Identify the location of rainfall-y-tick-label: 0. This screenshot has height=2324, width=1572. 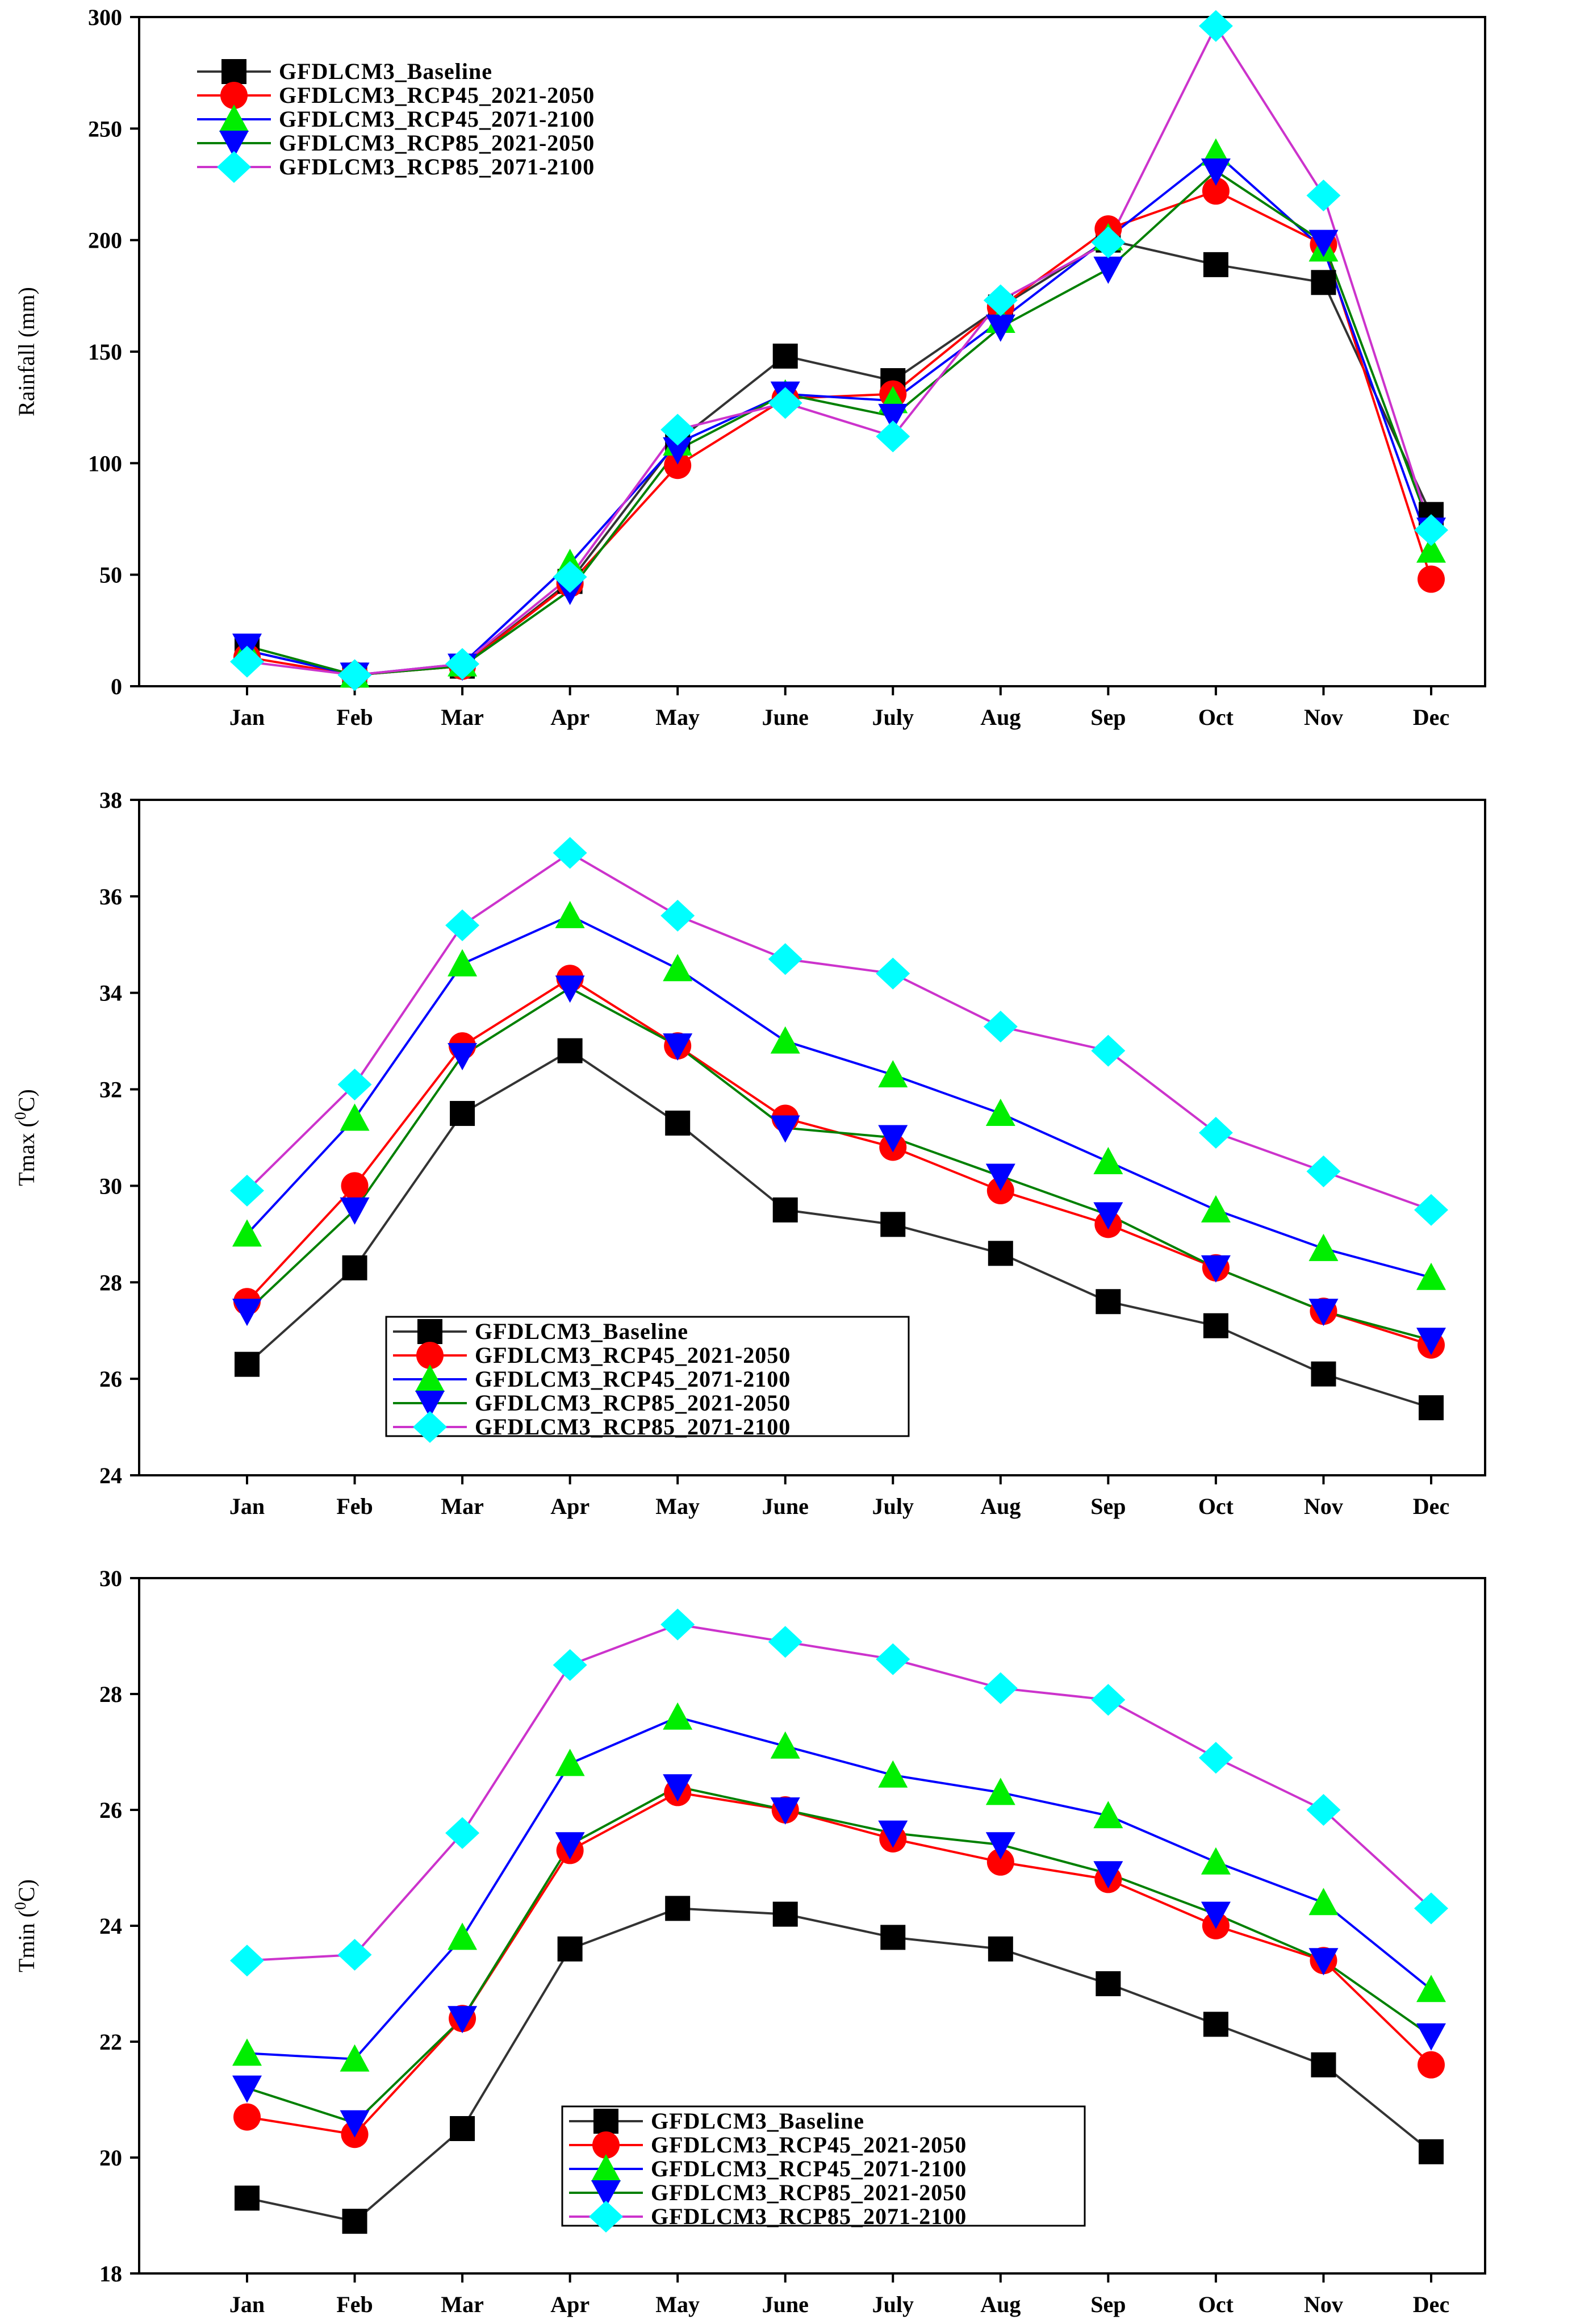
(116, 687).